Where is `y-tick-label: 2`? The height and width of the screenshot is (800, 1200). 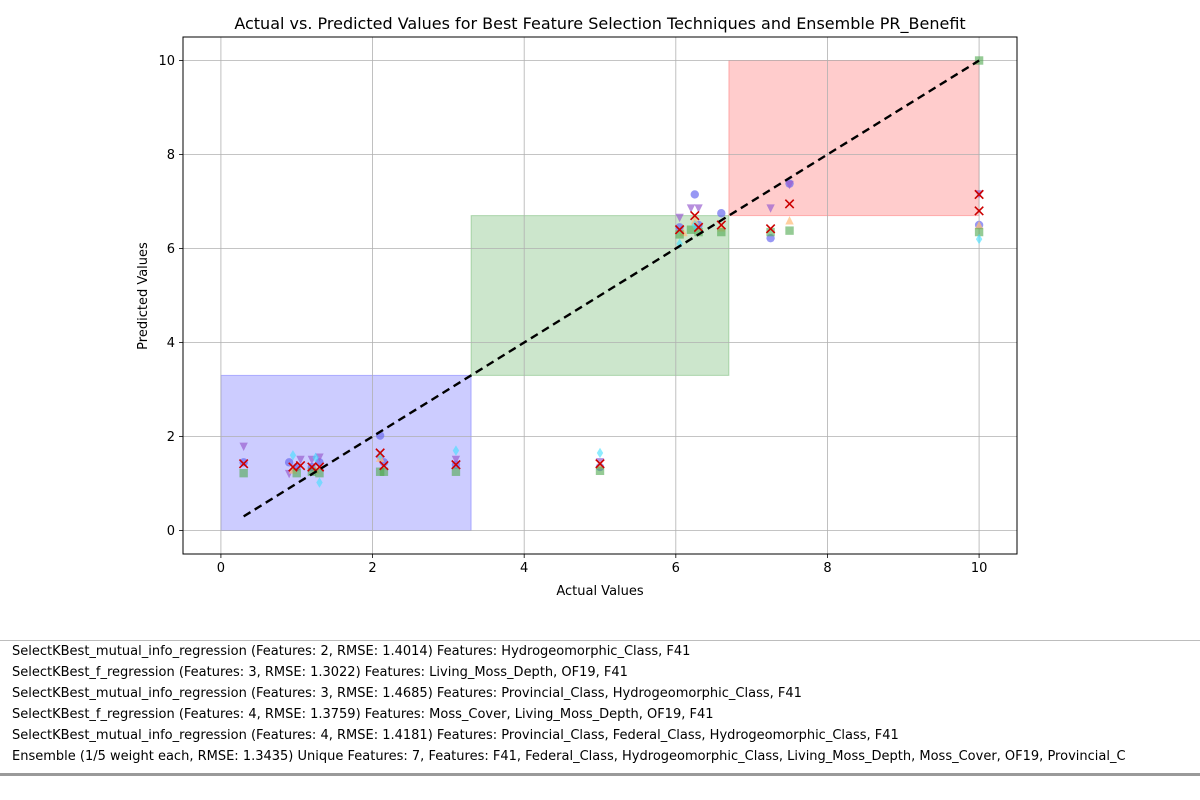 y-tick-label: 2 is located at coordinates (171, 437).